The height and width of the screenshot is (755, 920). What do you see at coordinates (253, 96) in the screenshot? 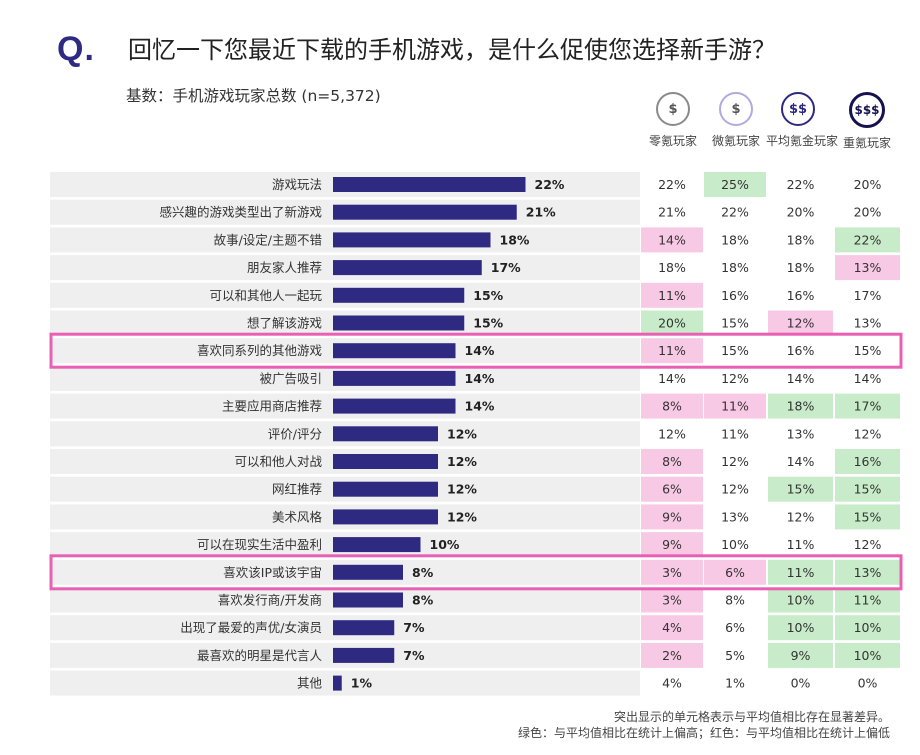
I see `base-description: 基数：手机游戏玩家总数 (n=5,372)` at bounding box center [253, 96].